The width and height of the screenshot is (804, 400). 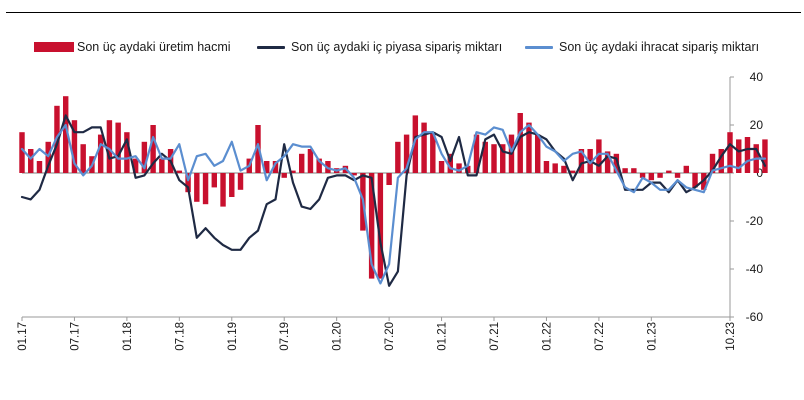 I want to click on y-tick-label: 0, so click(x=759, y=173).